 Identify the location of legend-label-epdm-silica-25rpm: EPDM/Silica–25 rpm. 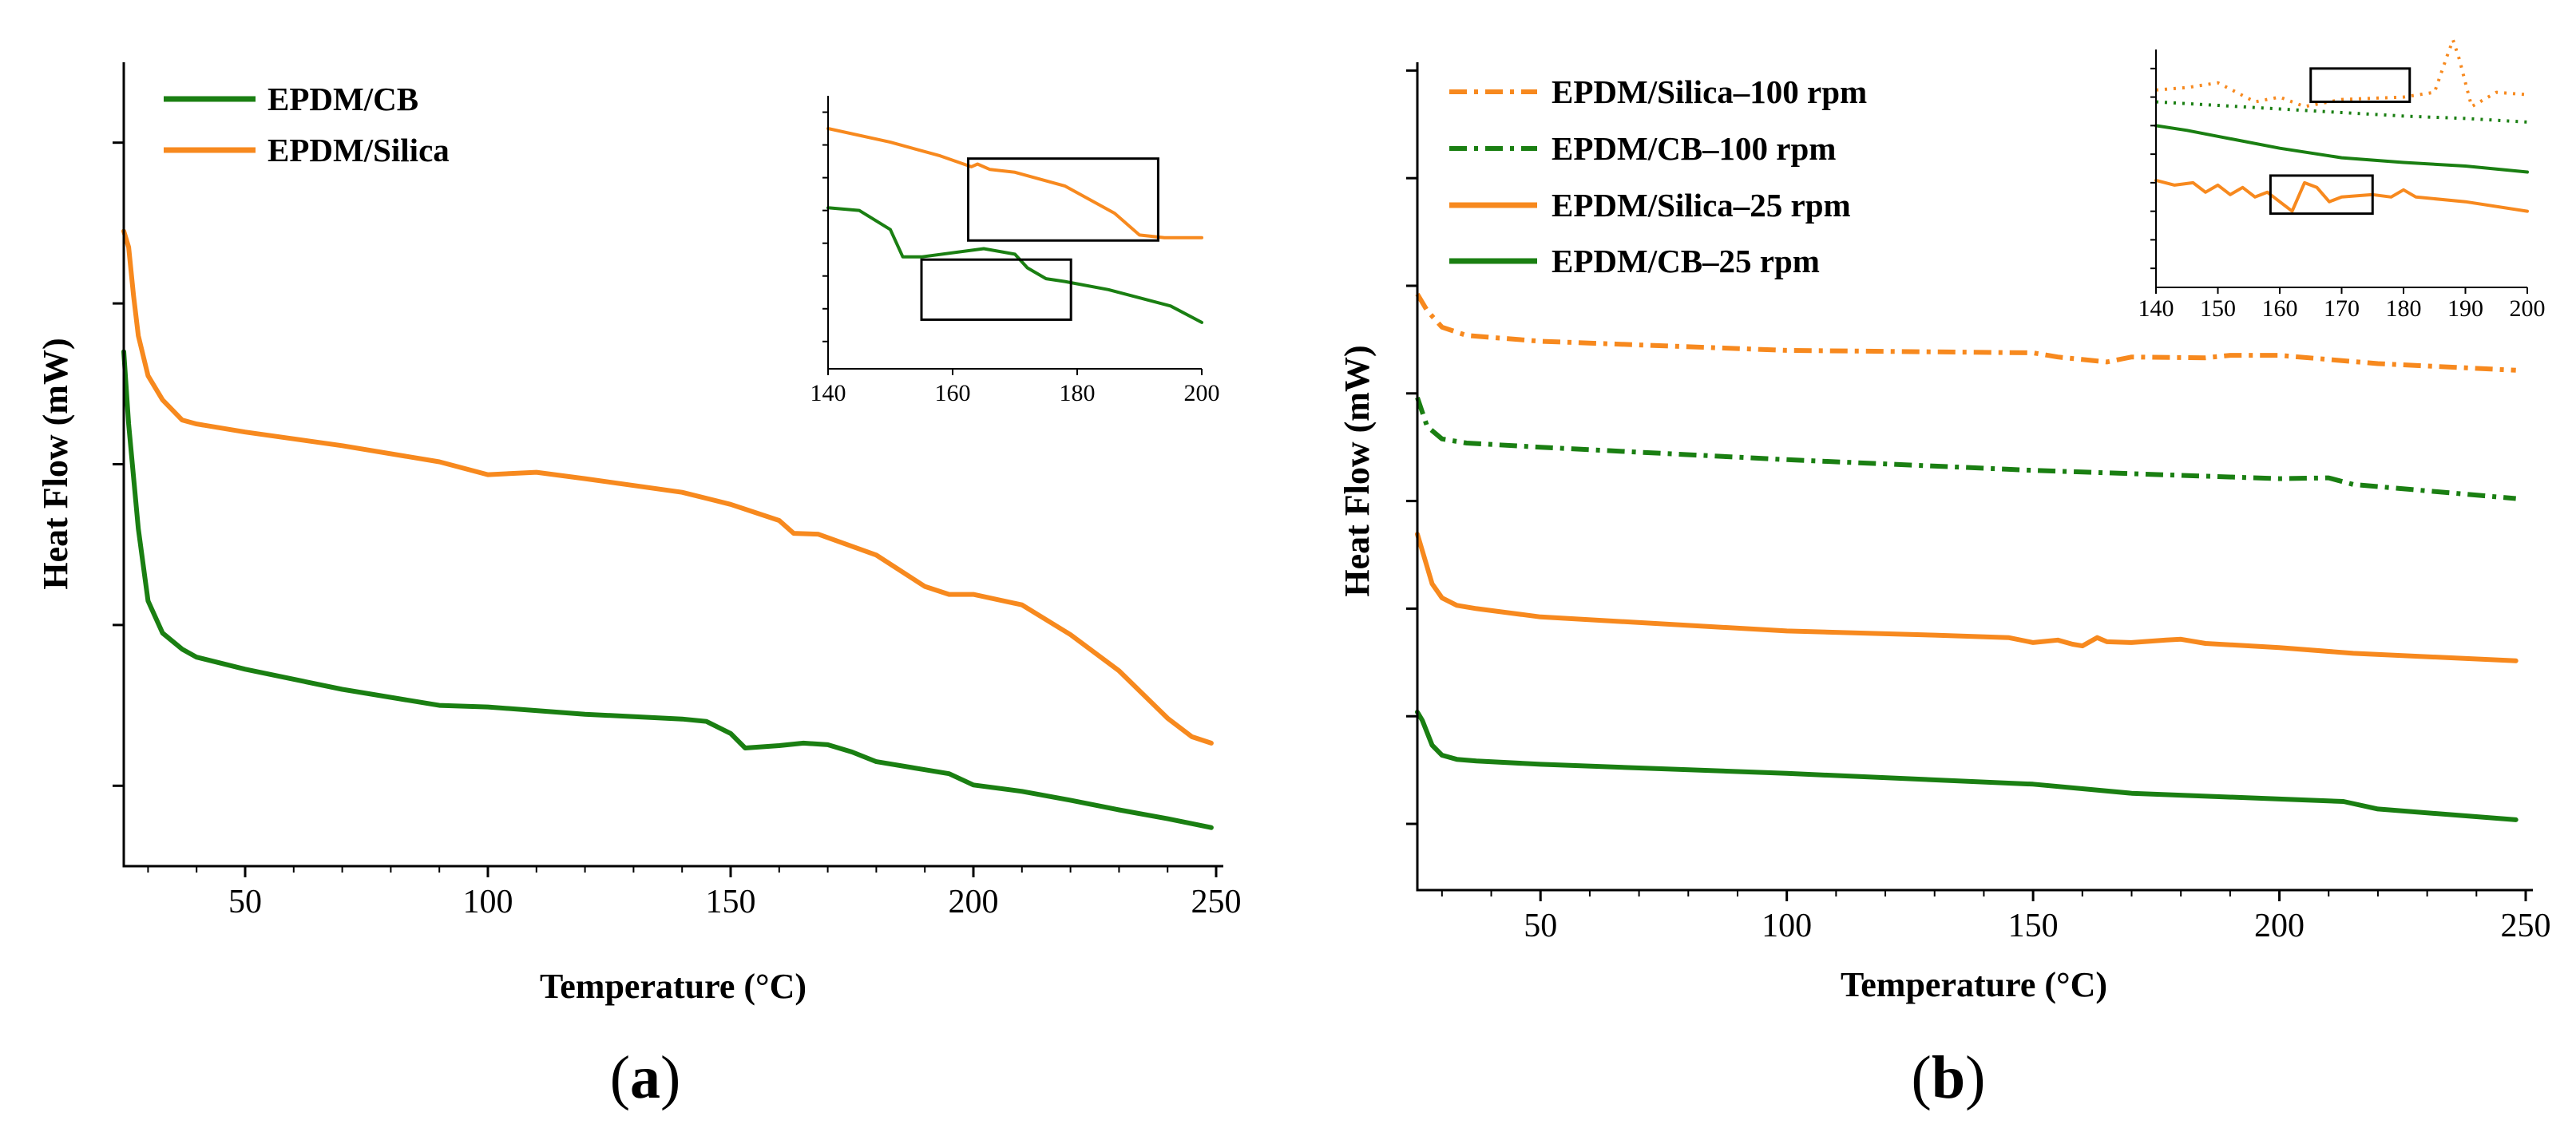
(1701, 205).